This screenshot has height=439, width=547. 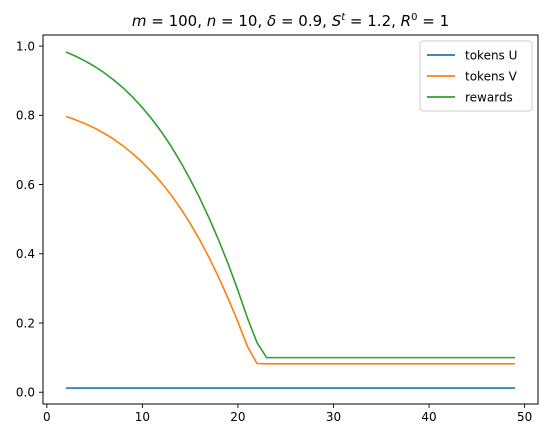 What do you see at coordinates (433, 21) in the screenshot?
I see `title-part: = 1` at bounding box center [433, 21].